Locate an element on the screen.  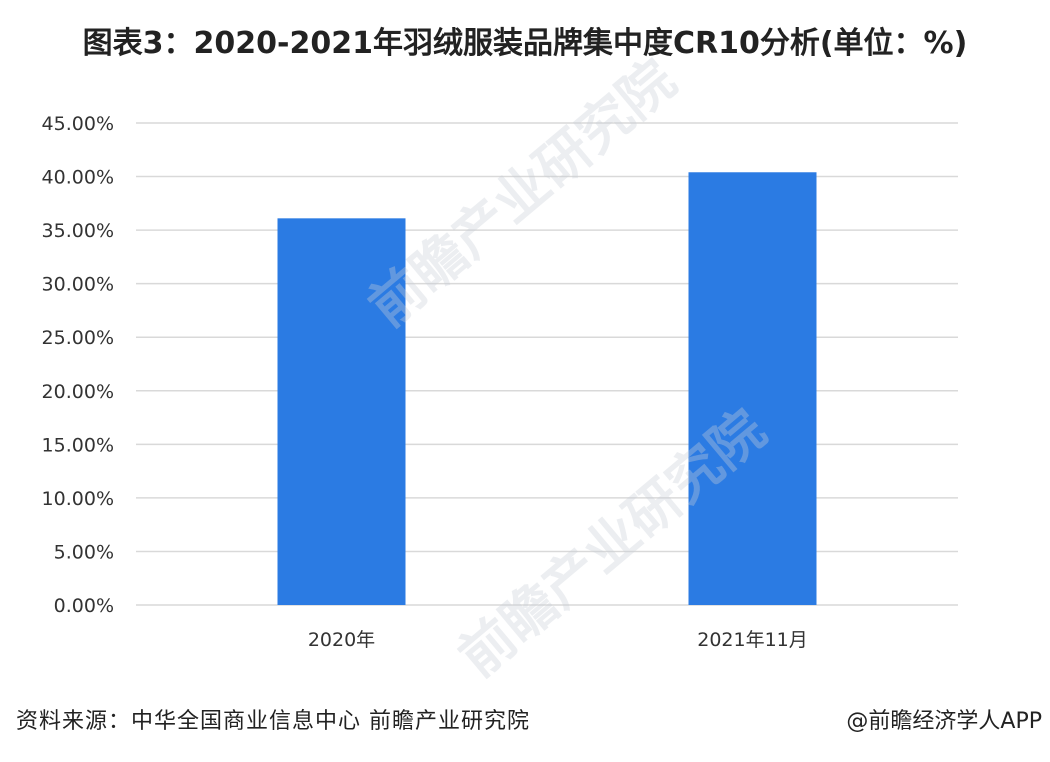
y-tick-label: 30.00% is located at coordinates (78, 285).